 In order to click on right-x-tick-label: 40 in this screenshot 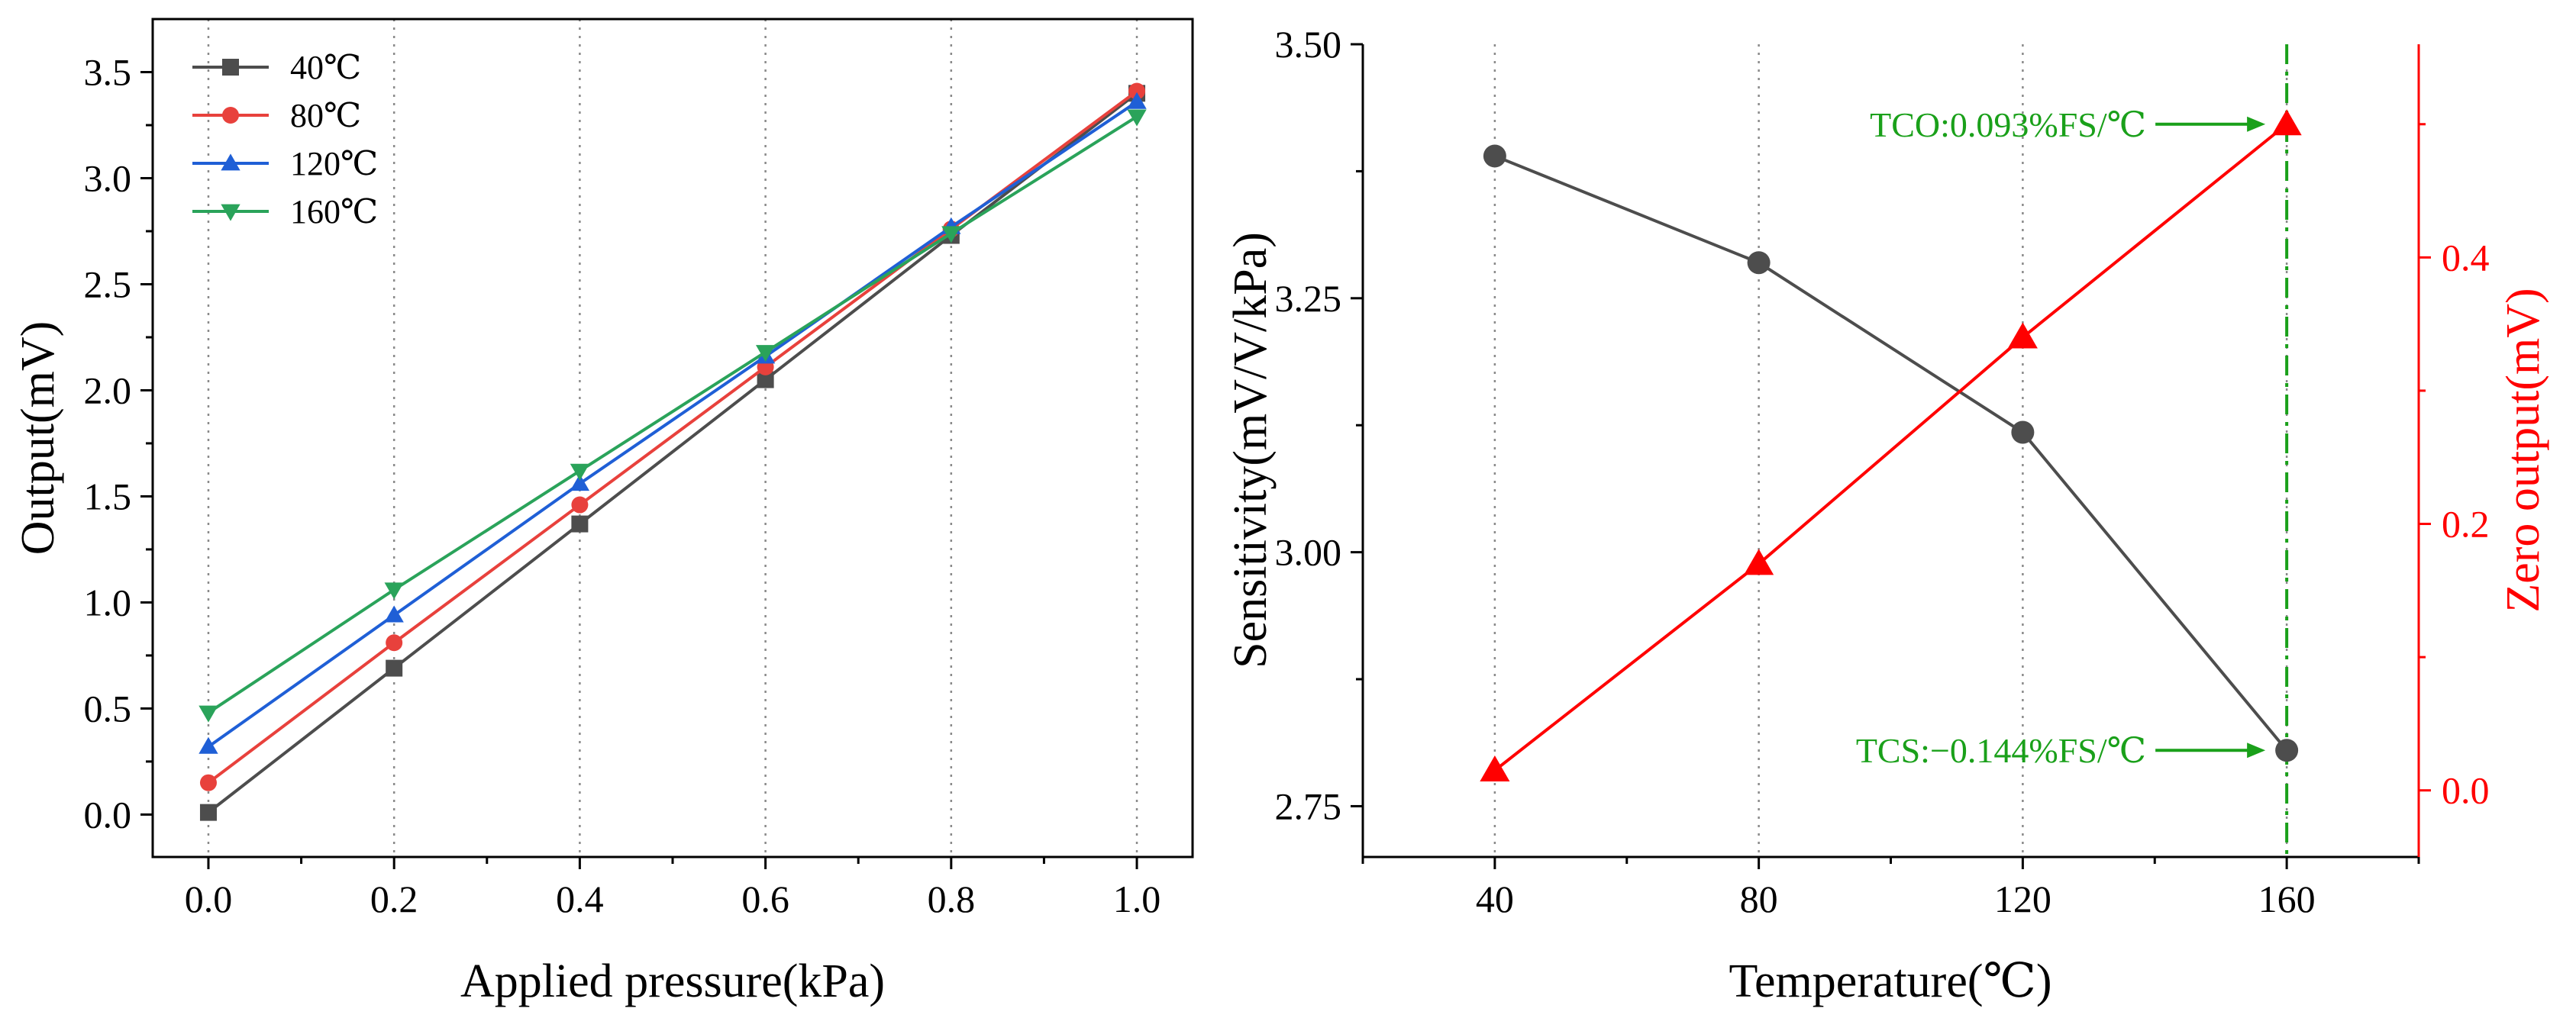, I will do `click(1495, 899)`.